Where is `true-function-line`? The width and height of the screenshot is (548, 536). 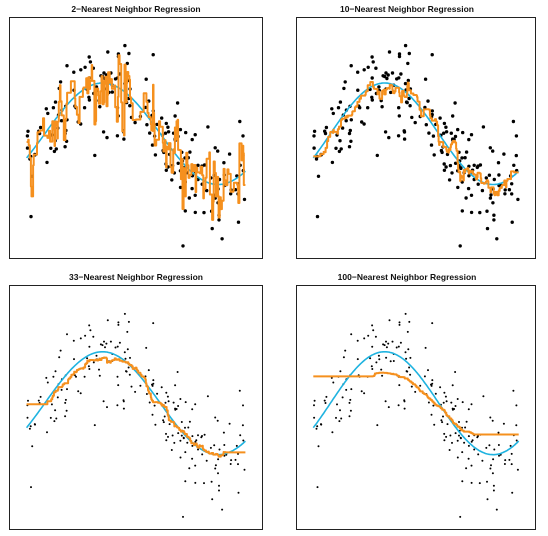
true-function-line is located at coordinates (416, 134).